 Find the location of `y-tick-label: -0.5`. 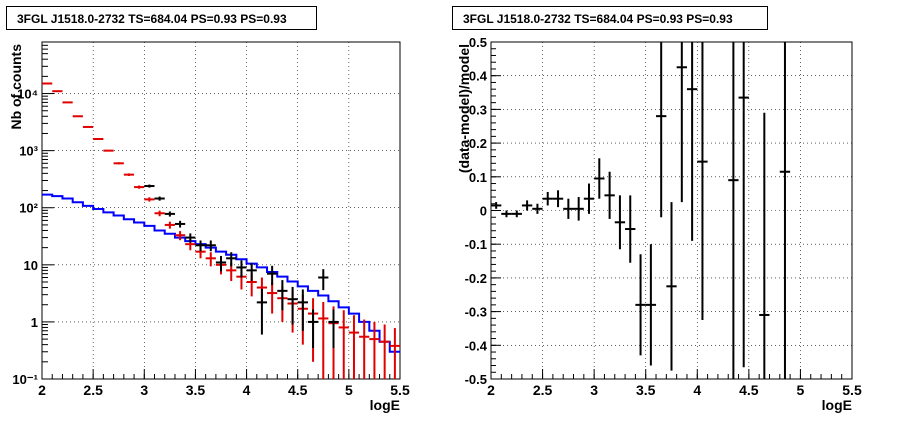

y-tick-label: -0.5 is located at coordinates (476, 379).